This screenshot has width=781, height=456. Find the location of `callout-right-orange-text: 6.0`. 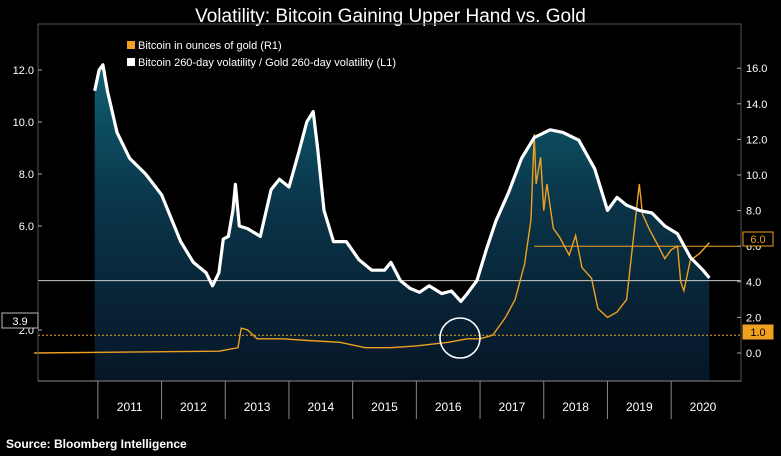

callout-right-orange-text: 6.0 is located at coordinates (757, 240).